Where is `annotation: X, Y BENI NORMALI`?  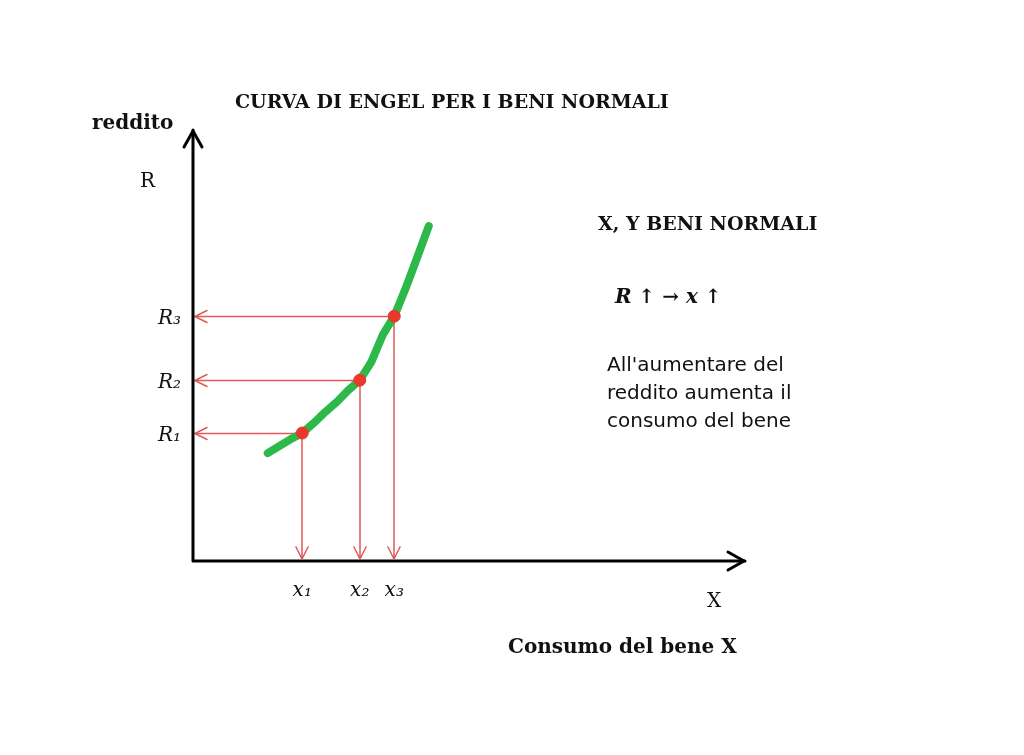 annotation: X, Y BENI NORMALI is located at coordinates (708, 223).